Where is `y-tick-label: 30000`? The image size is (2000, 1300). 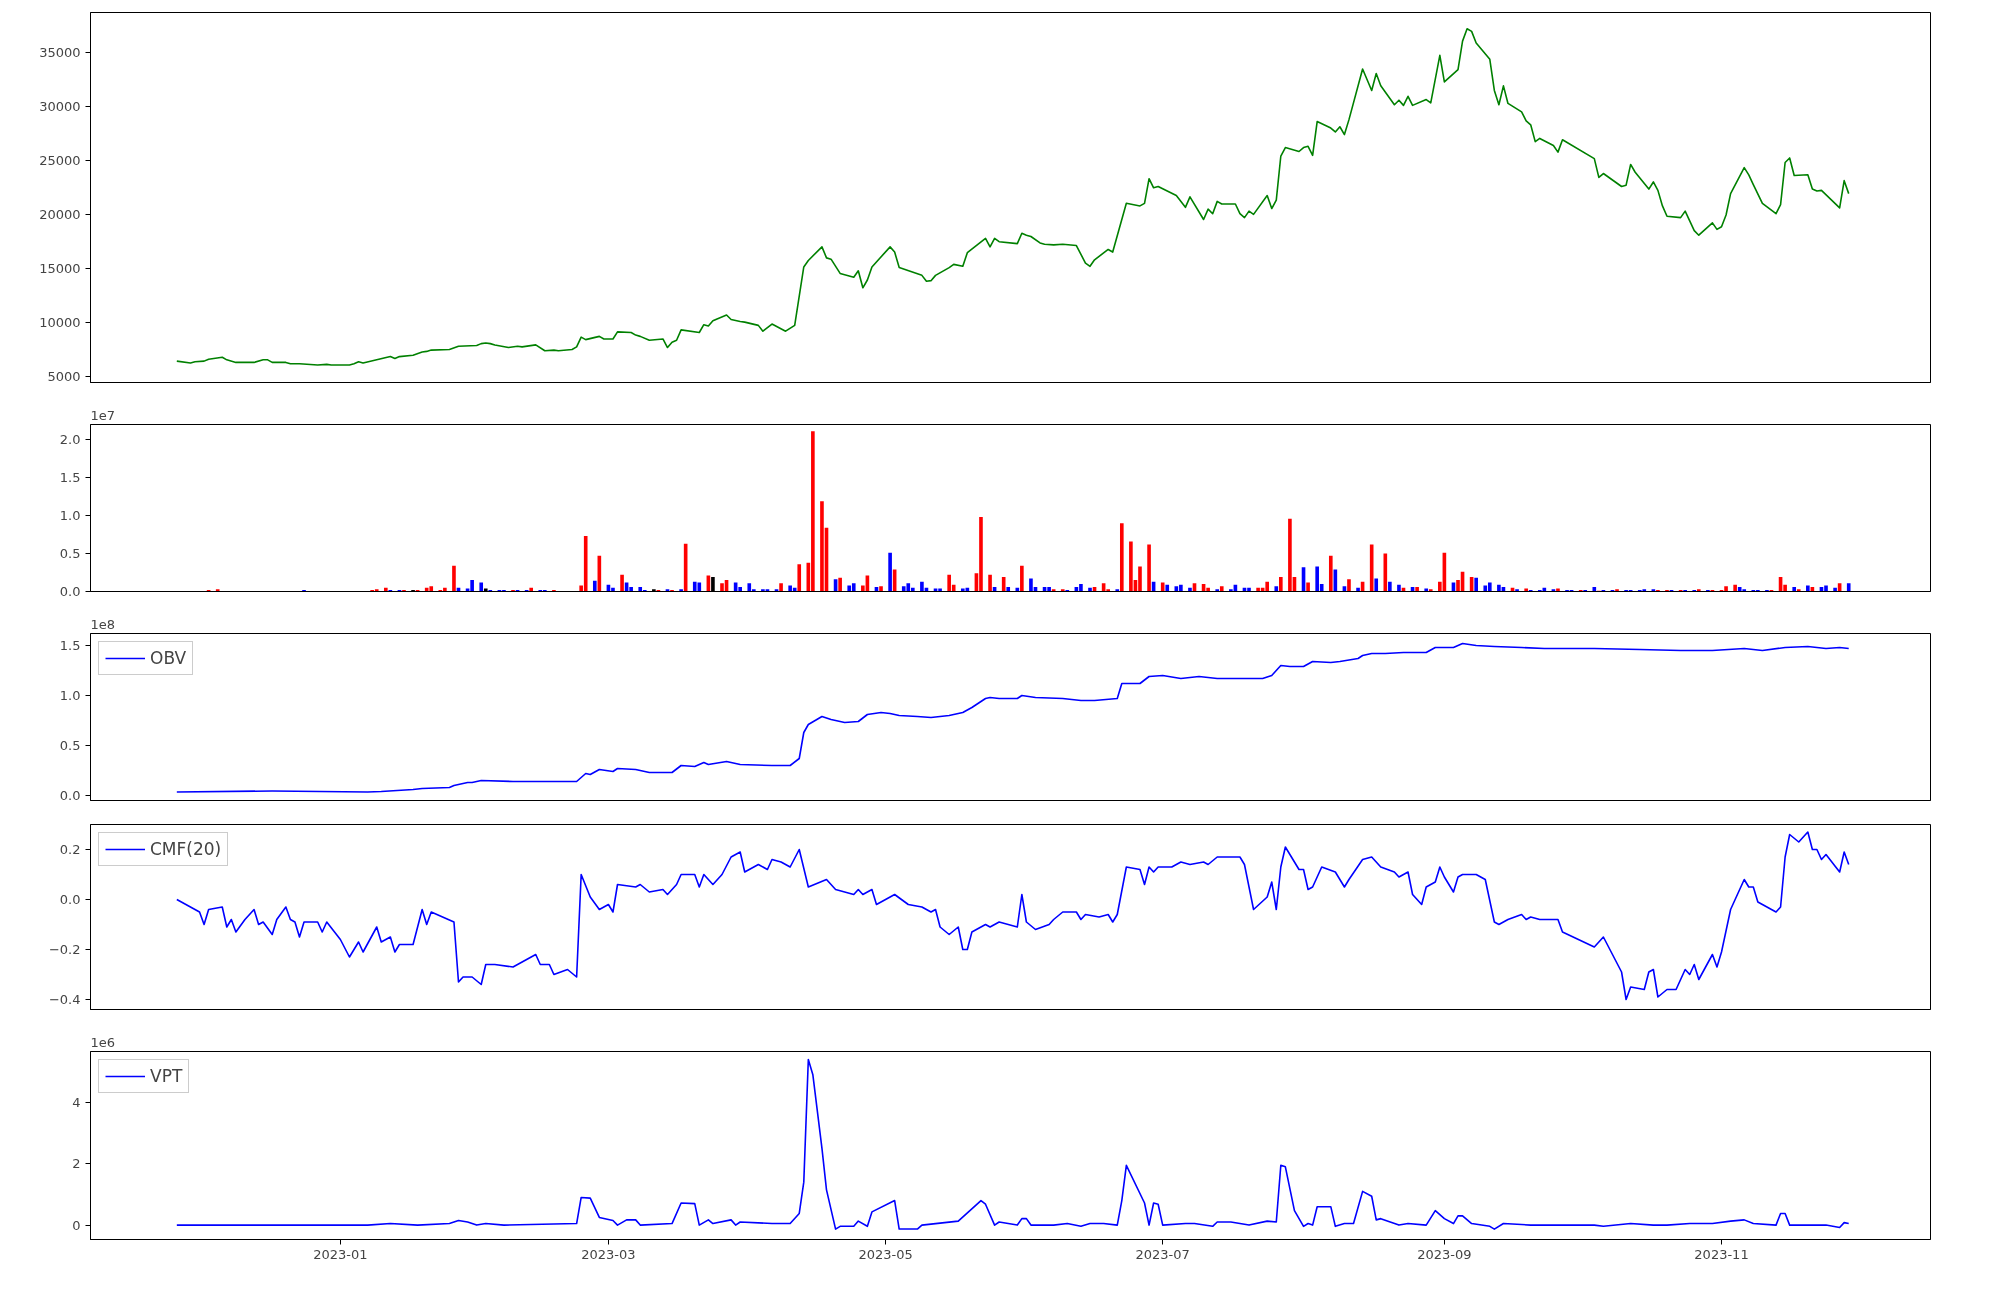
y-tick-label: 30000 is located at coordinates (60, 106).